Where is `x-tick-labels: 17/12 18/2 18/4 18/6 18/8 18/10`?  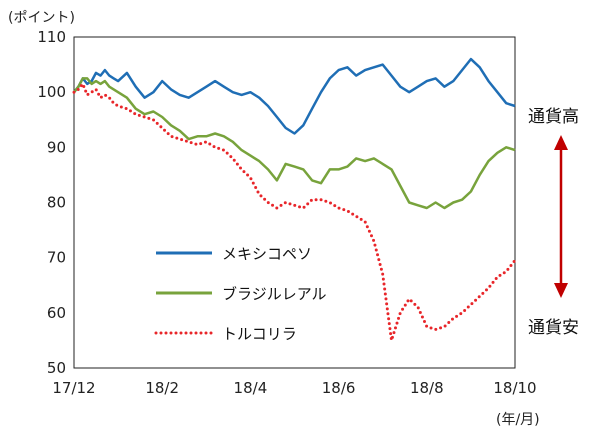 x-tick-labels: 17/12 18/2 18/4 18/6 18/8 18/10 is located at coordinates (294, 388).